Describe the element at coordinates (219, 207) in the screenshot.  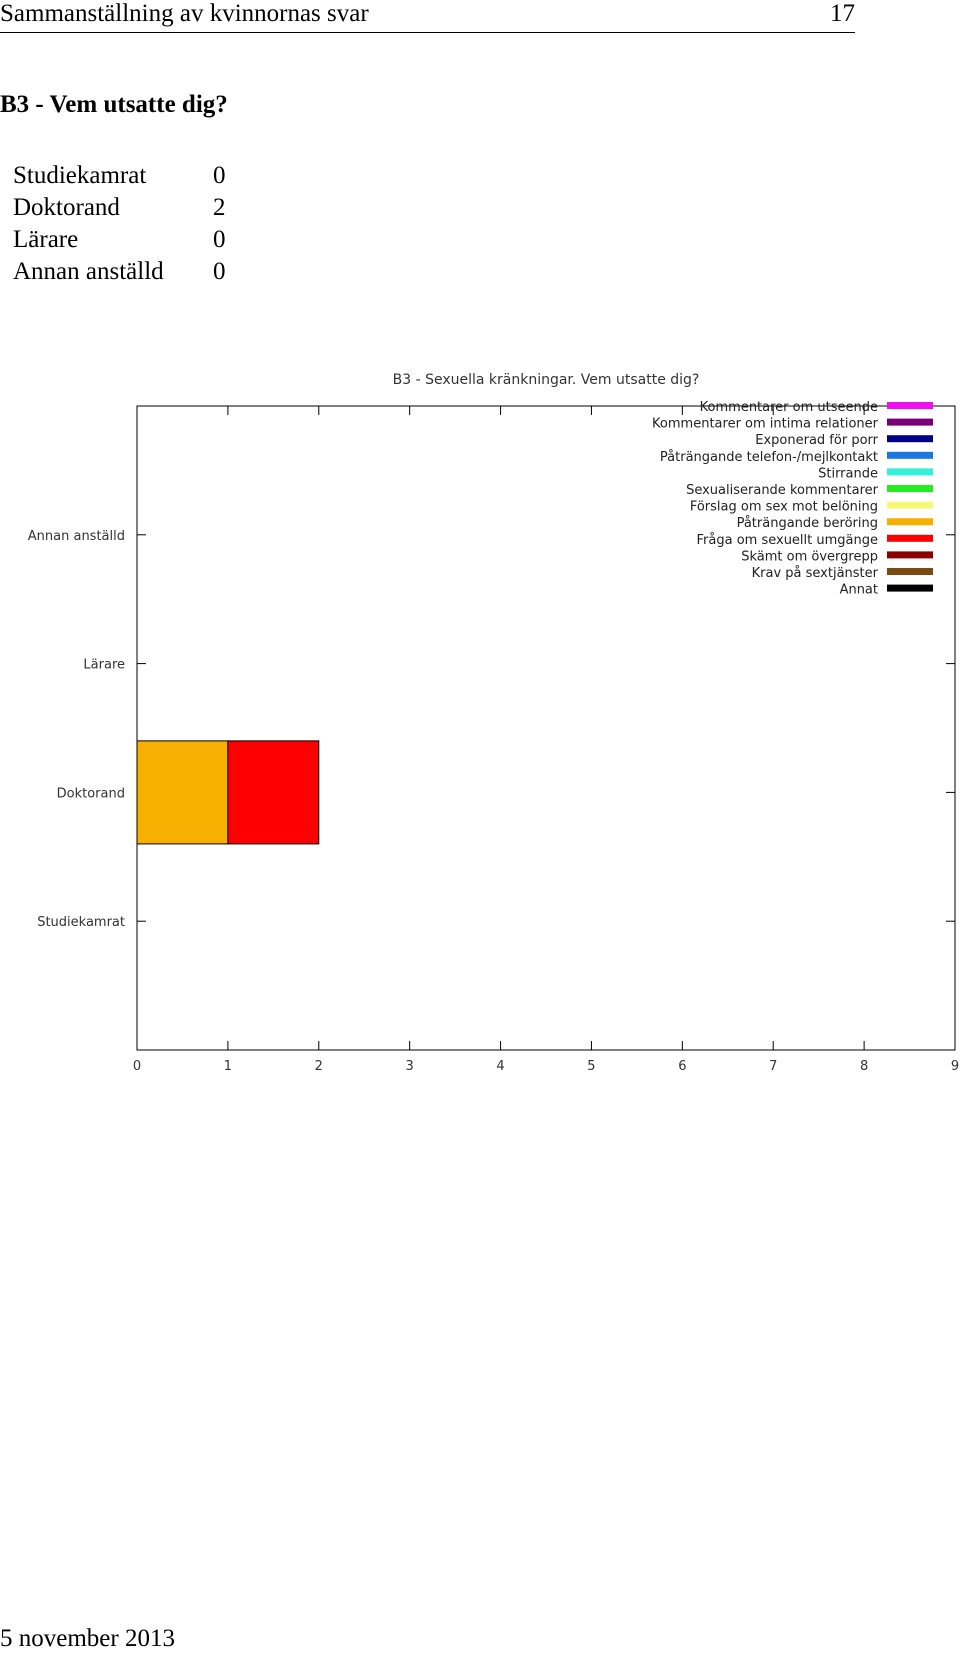
I see `summary-value: 2` at that location.